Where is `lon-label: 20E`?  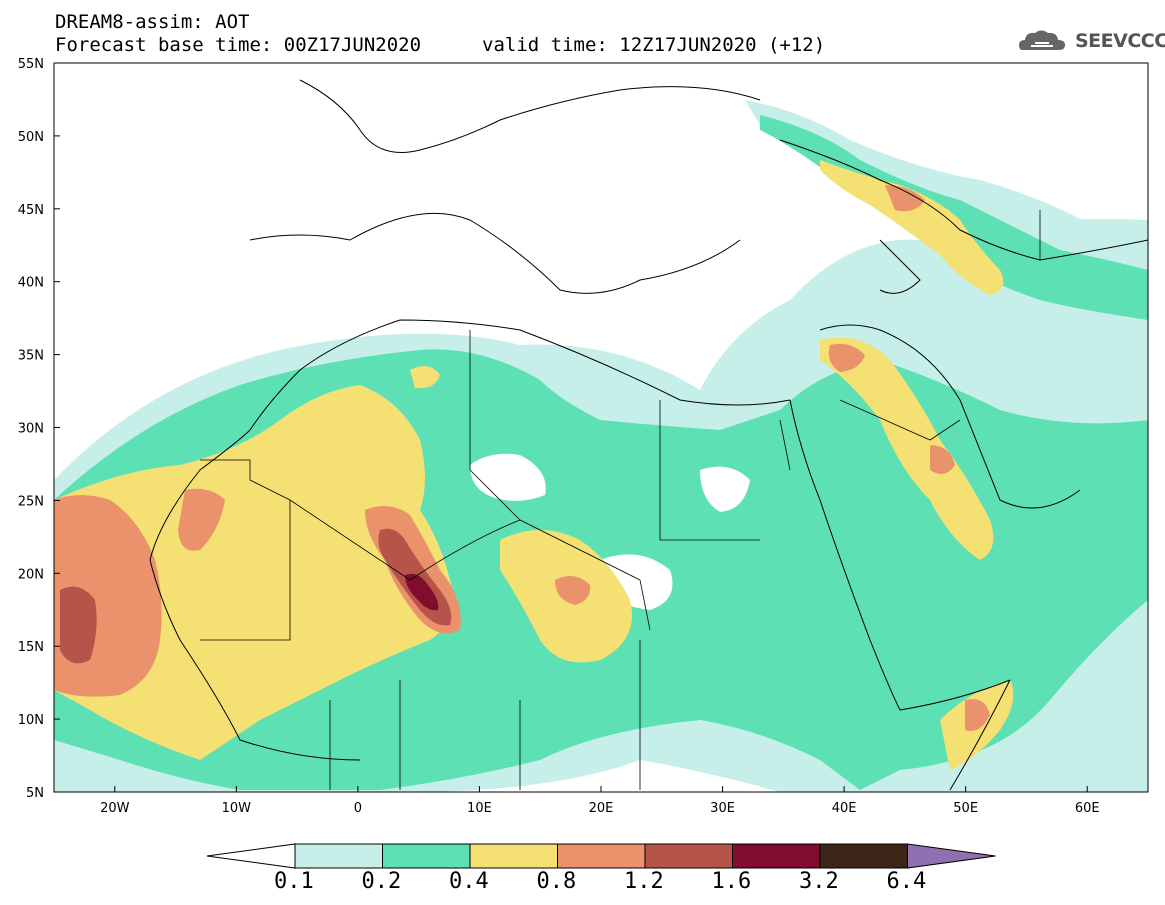 lon-label: 20E is located at coordinates (601, 808).